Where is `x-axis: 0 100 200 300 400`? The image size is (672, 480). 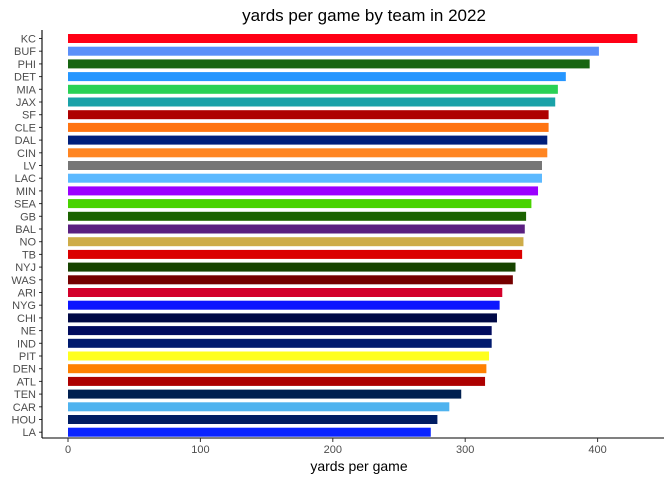
x-axis: 0 100 200 300 400 is located at coordinates (353, 446).